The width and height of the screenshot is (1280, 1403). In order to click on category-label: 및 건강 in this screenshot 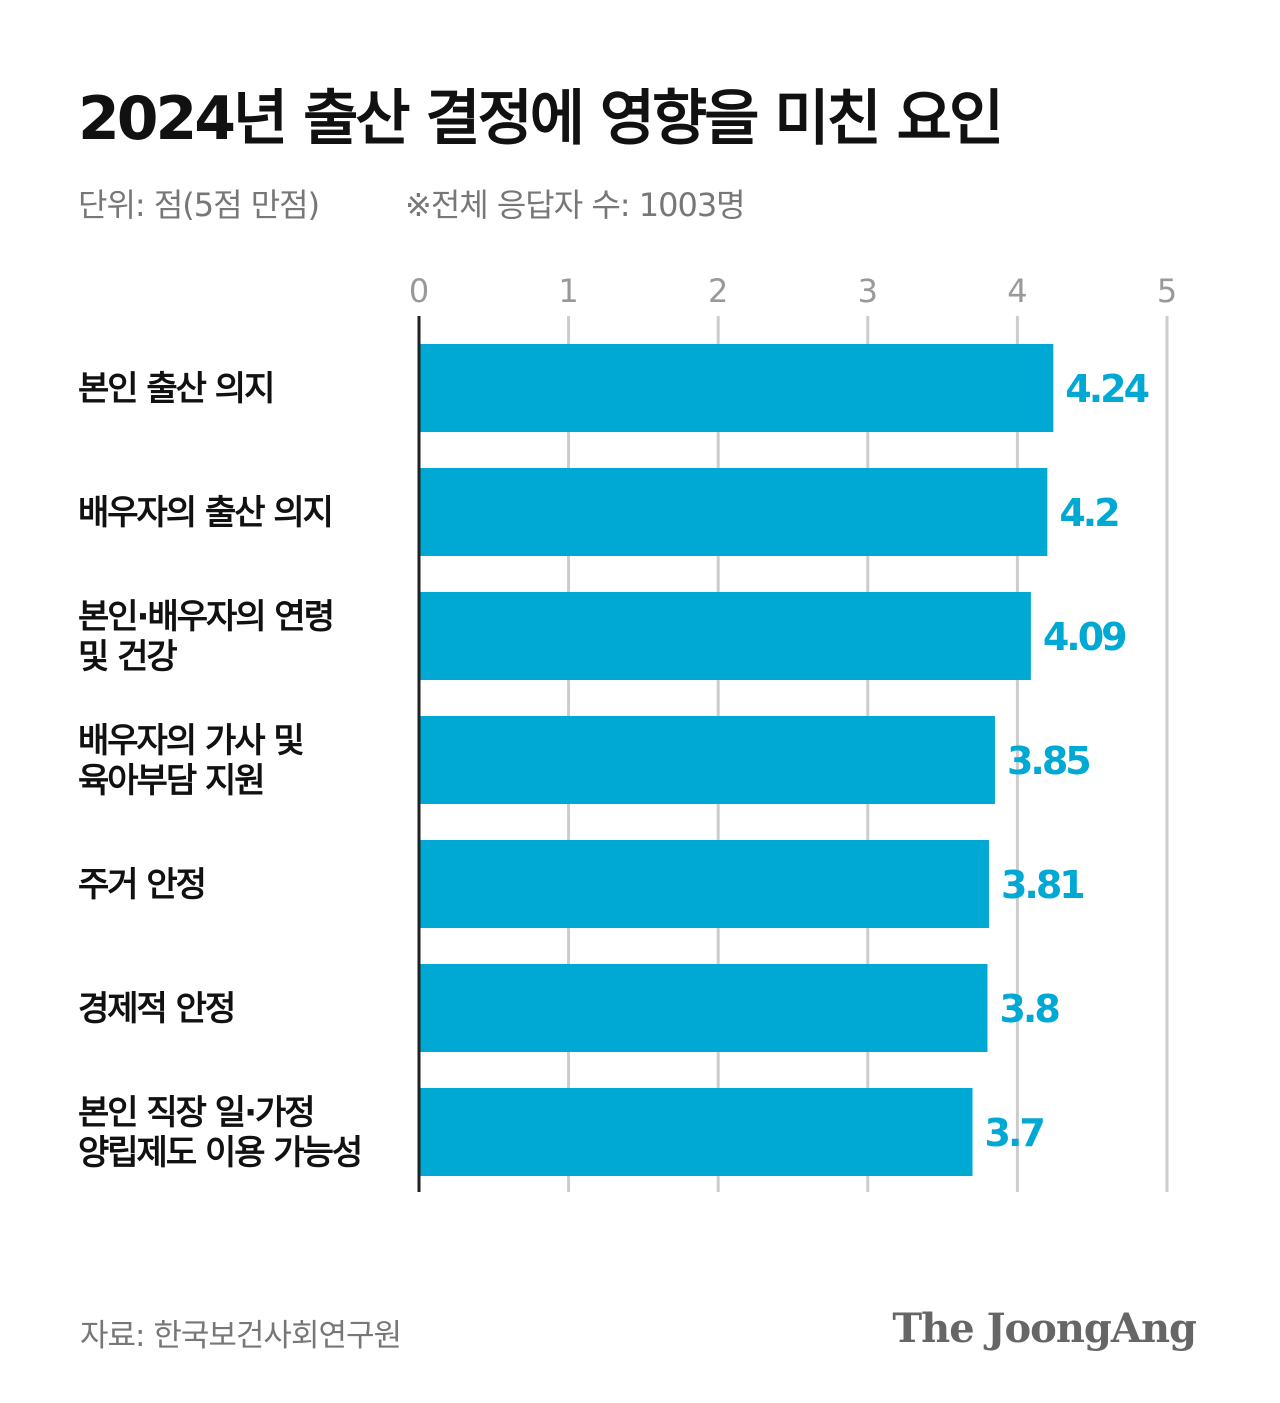, I will do `click(127, 657)`.